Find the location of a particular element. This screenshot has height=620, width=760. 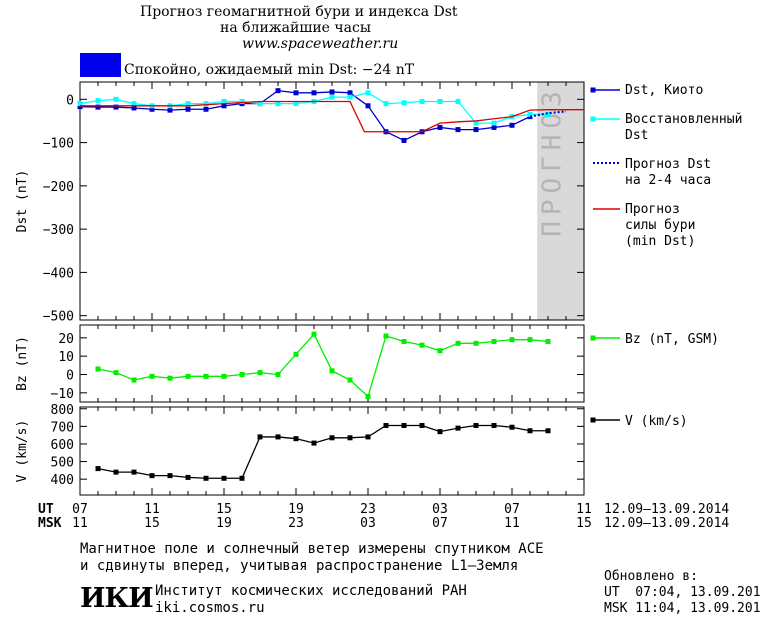

msk-tick-label: 07 is located at coordinates (440, 523).